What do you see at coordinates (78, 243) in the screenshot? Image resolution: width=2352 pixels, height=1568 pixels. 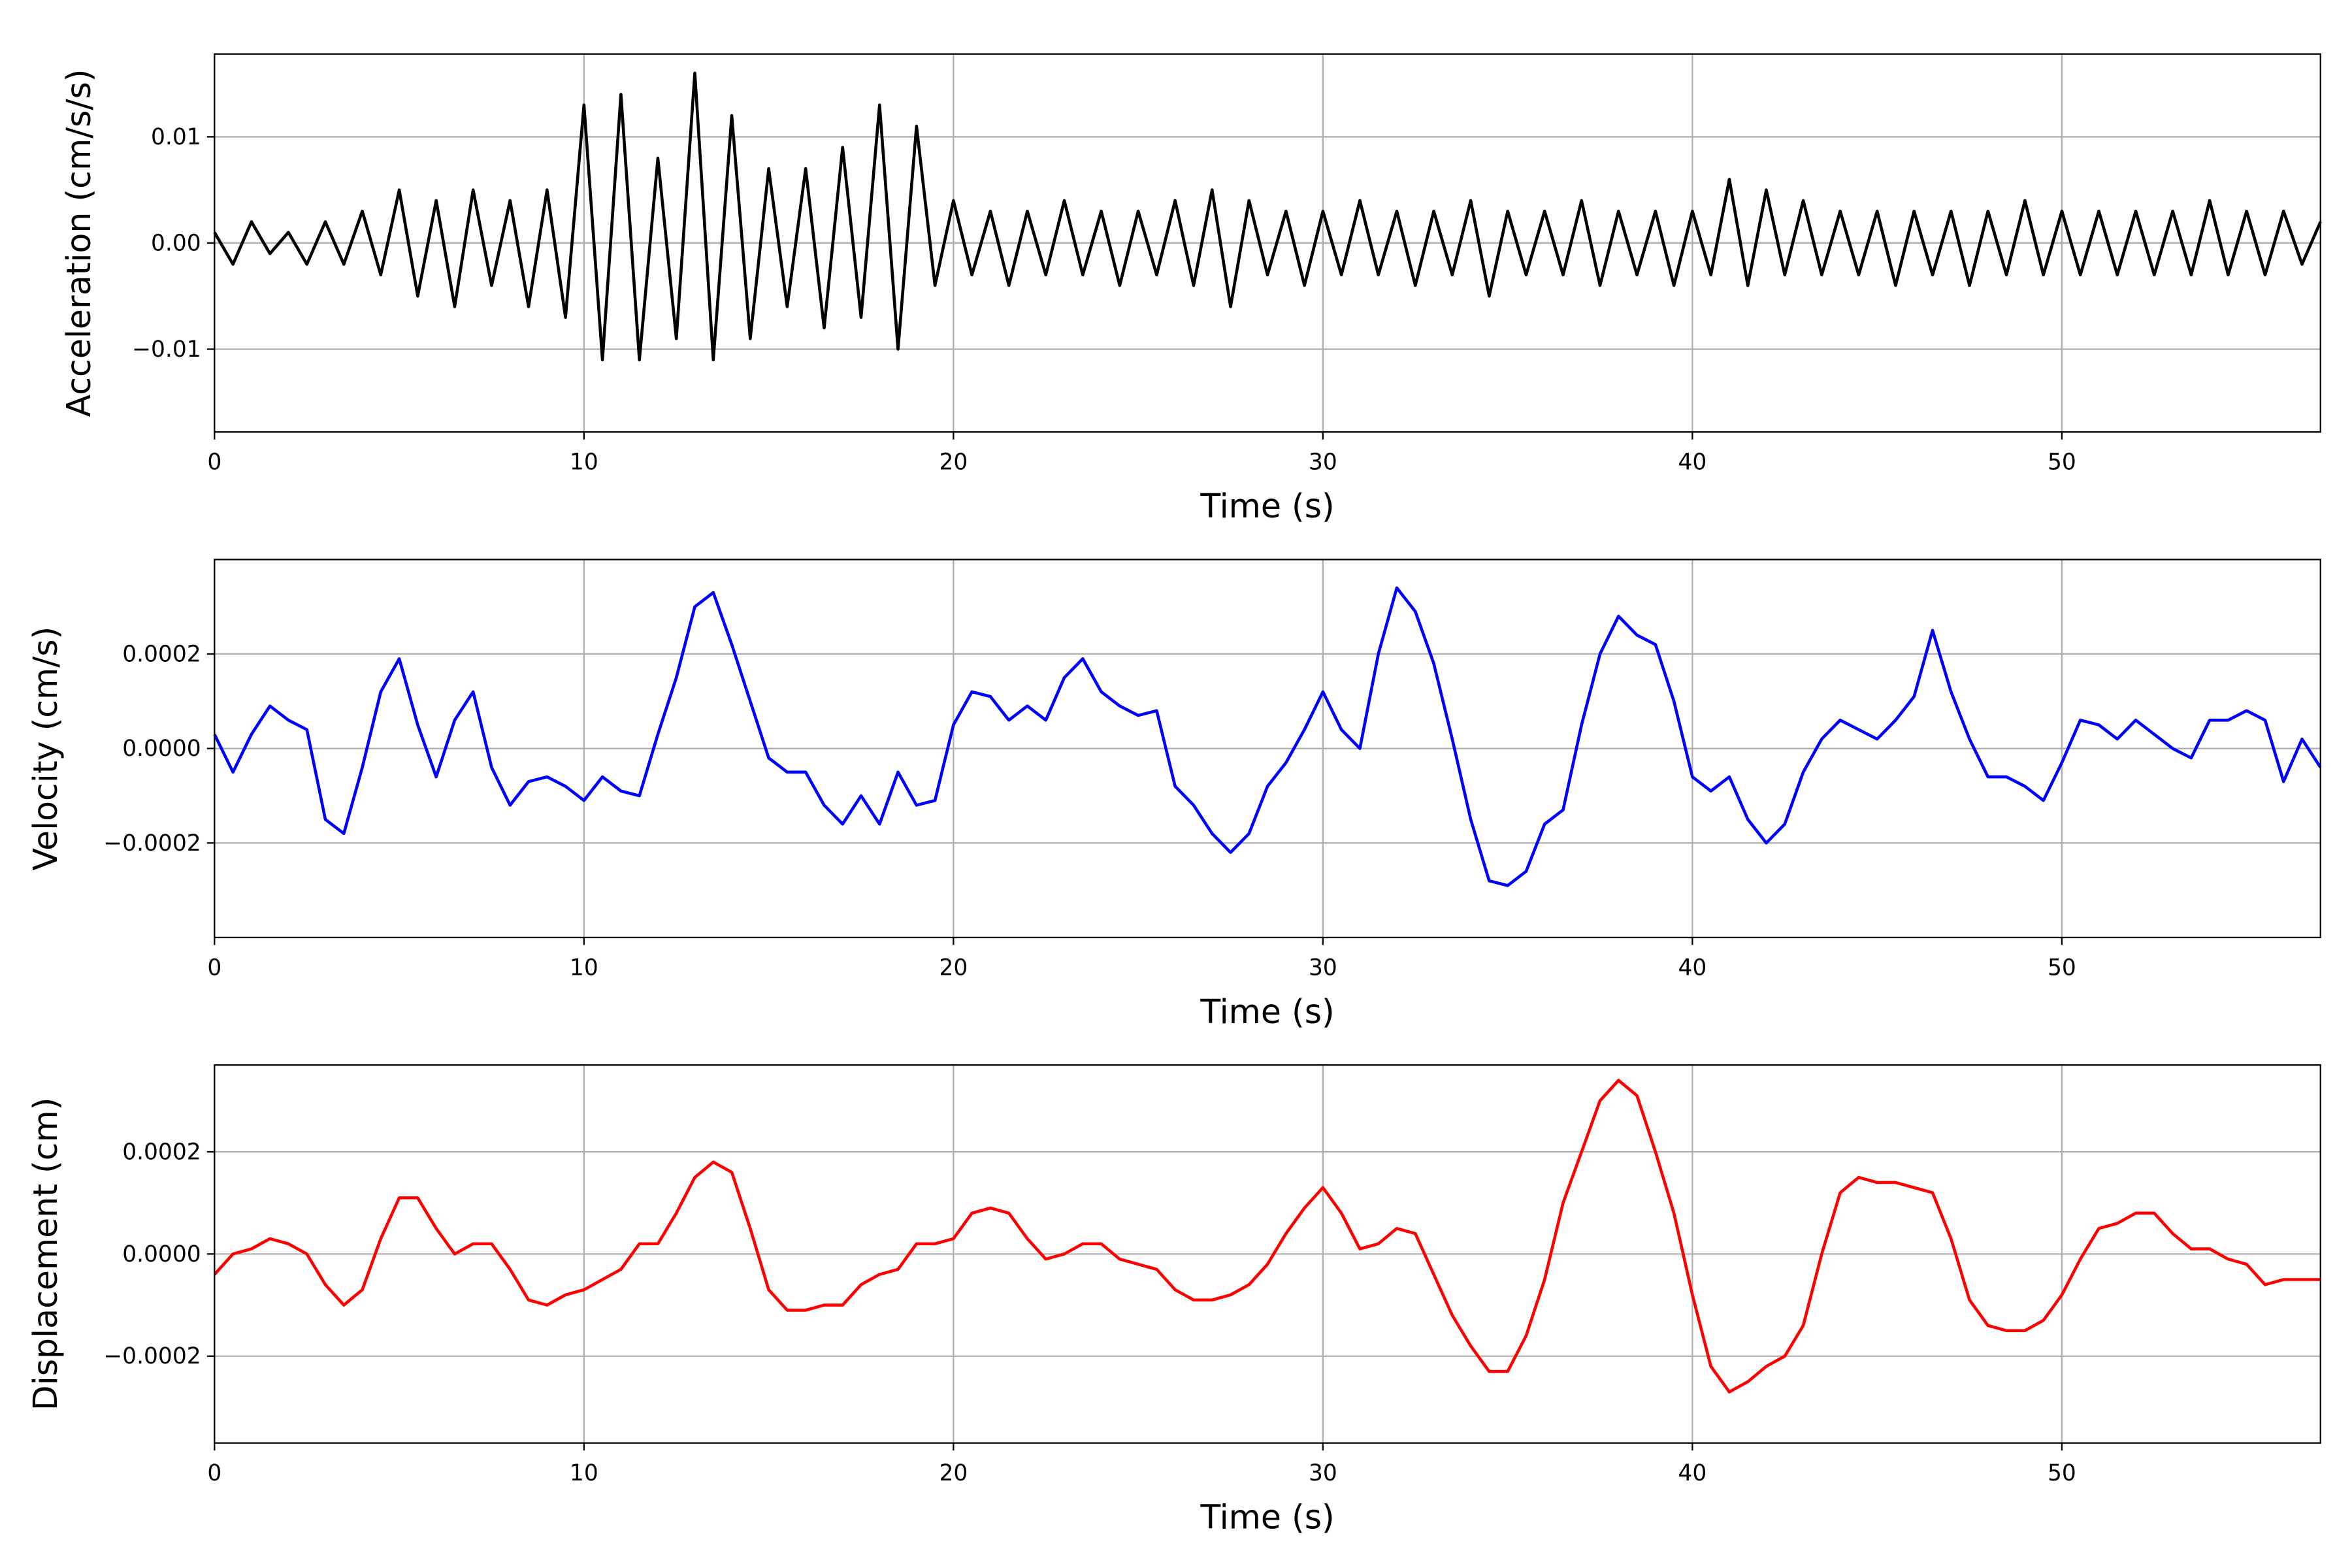 I see `y-axis-label: Acceleration (cm/s/s)` at bounding box center [78, 243].